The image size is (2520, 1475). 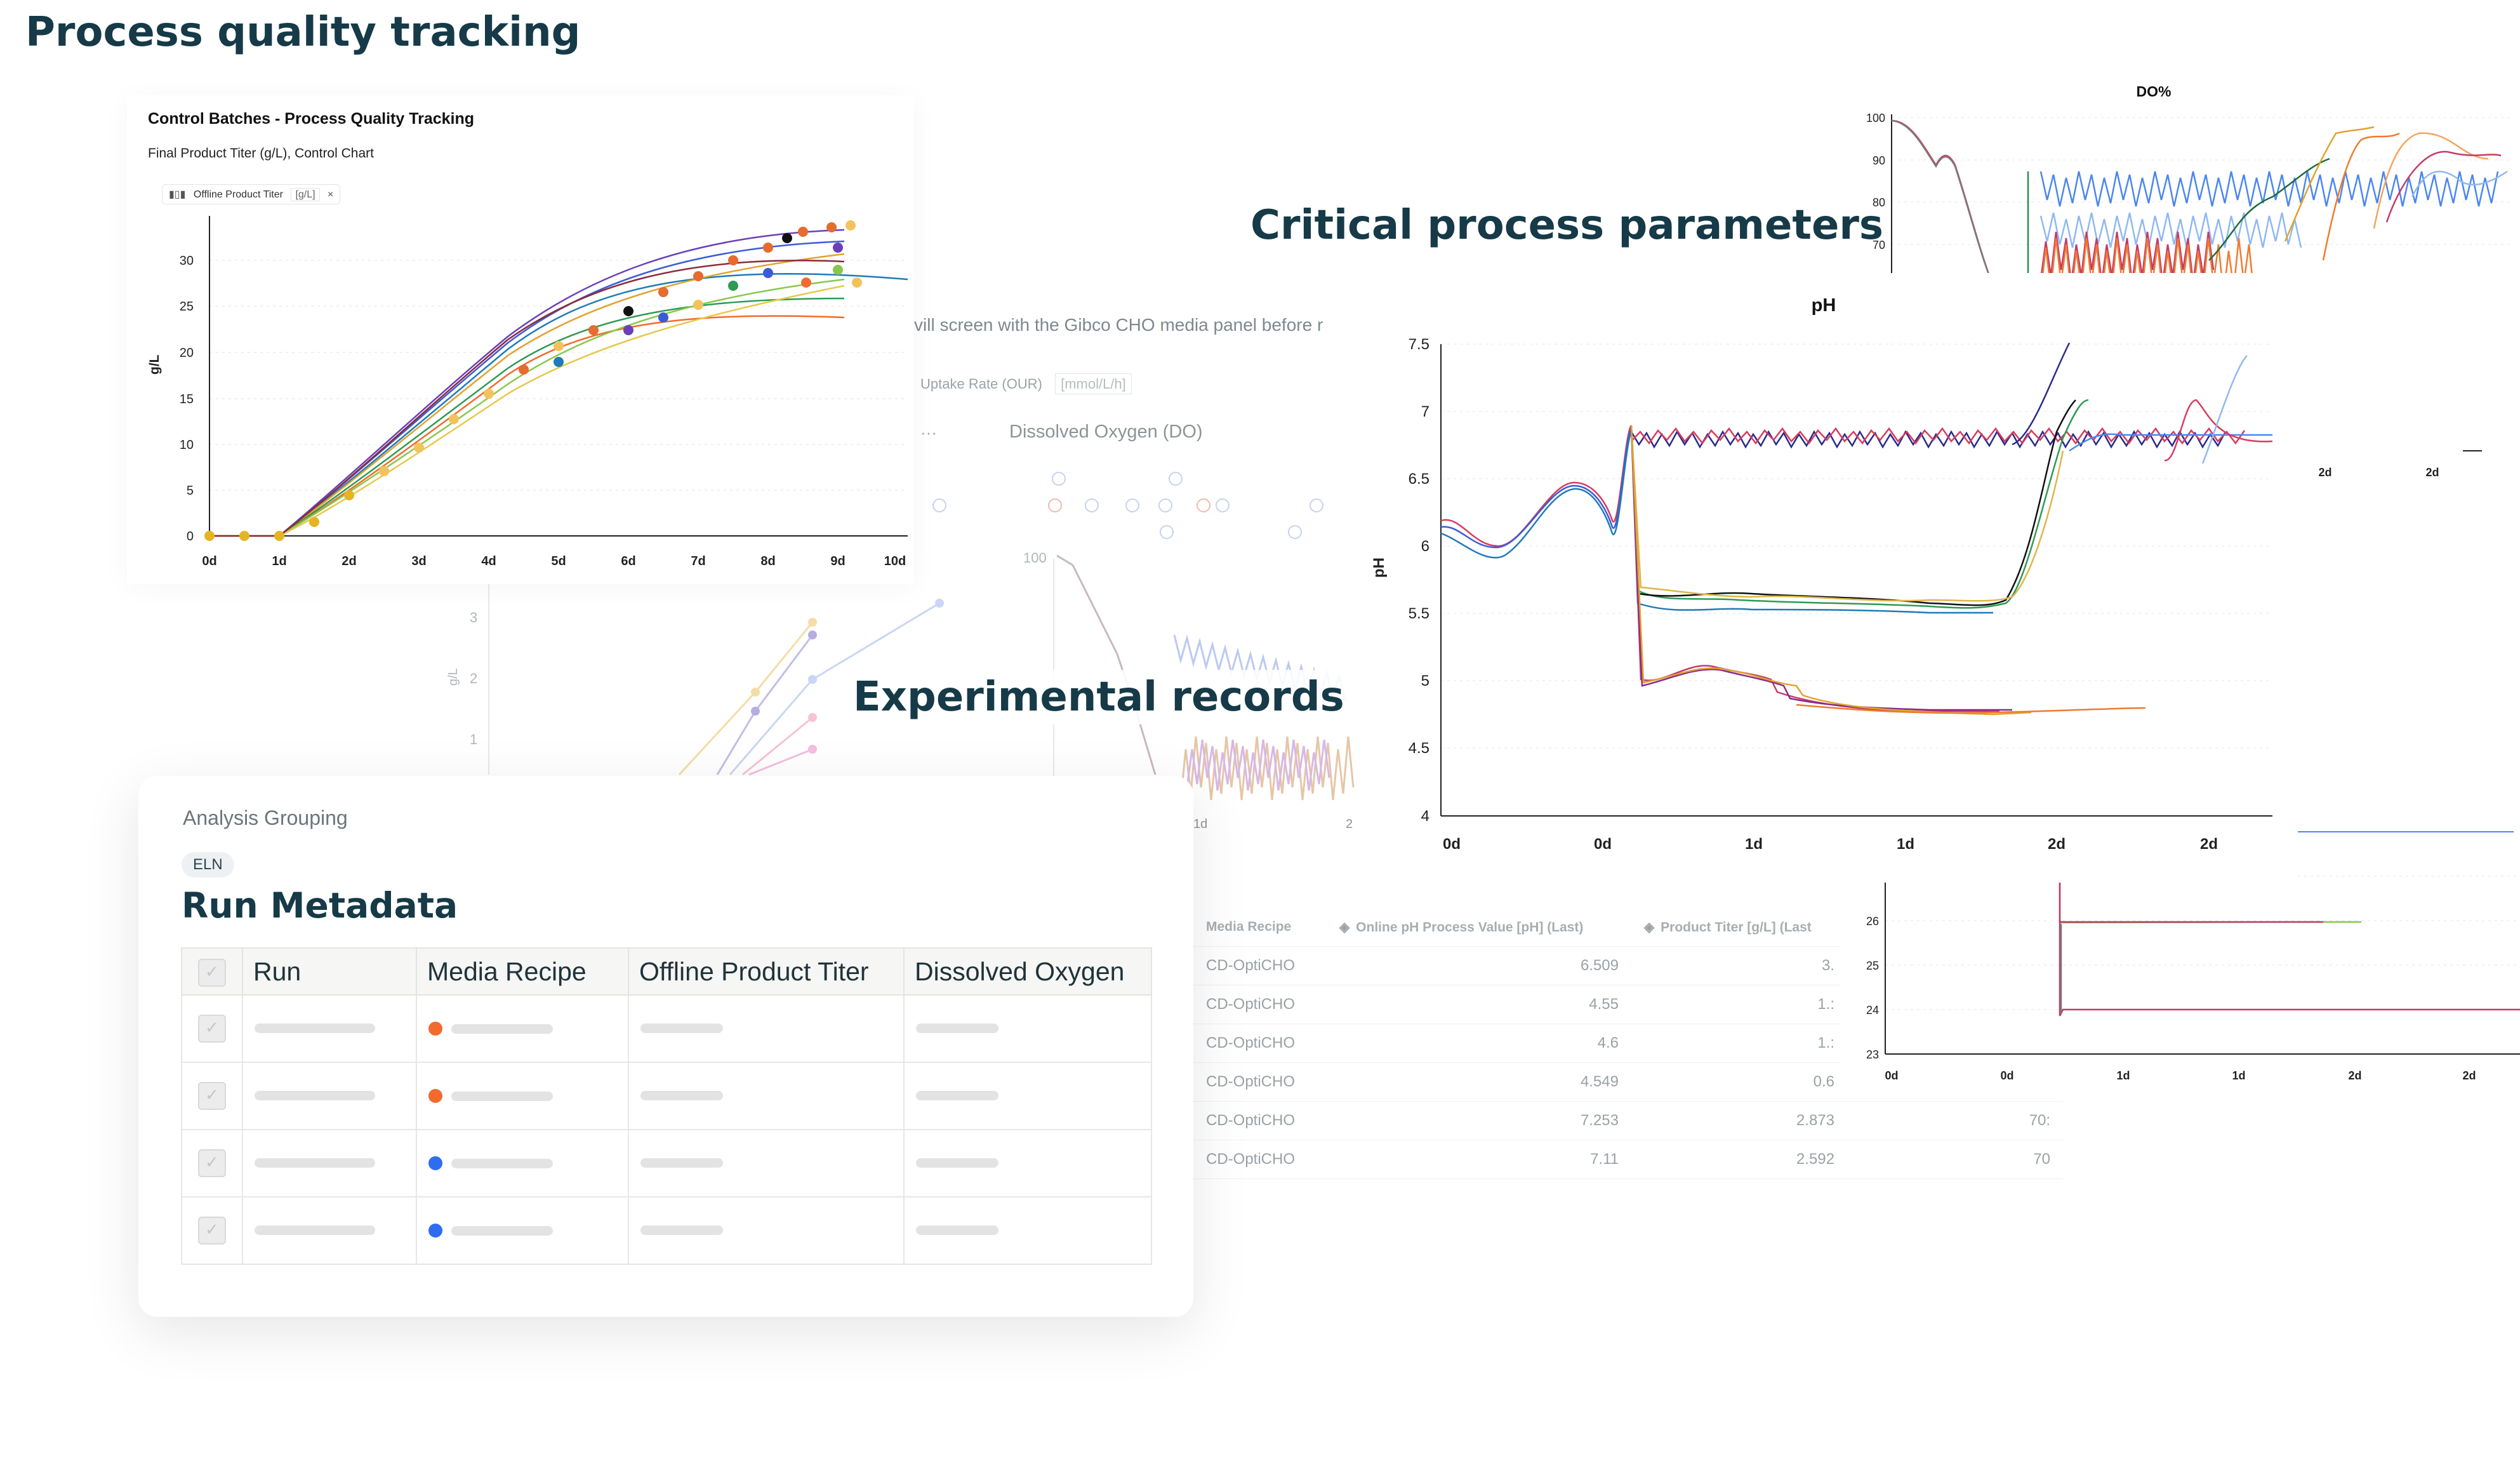 I want to click on do-xtick: 1d, so click(x=1200, y=824).